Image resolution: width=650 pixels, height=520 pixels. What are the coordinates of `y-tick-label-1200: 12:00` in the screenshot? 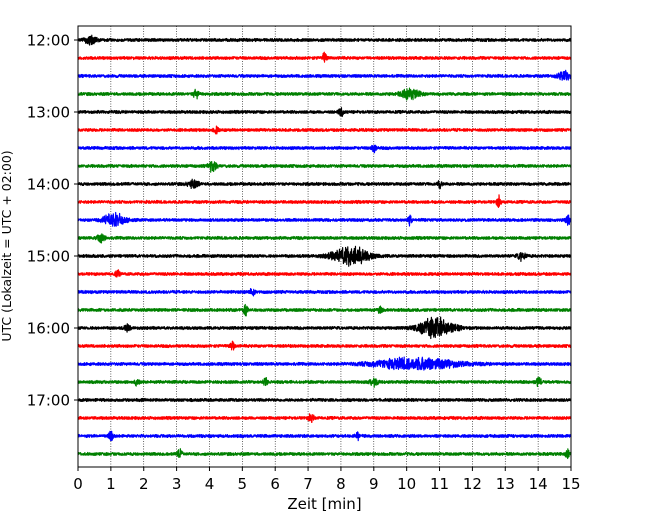 It's located at (48, 41).